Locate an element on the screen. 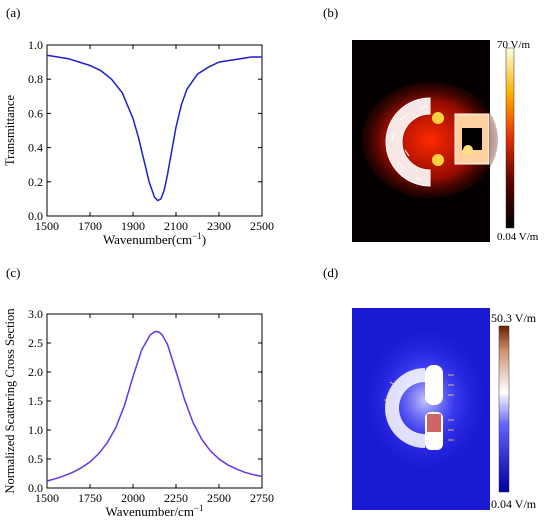  x-axis-label: Wavenumber(cm−1) is located at coordinates (154, 239).